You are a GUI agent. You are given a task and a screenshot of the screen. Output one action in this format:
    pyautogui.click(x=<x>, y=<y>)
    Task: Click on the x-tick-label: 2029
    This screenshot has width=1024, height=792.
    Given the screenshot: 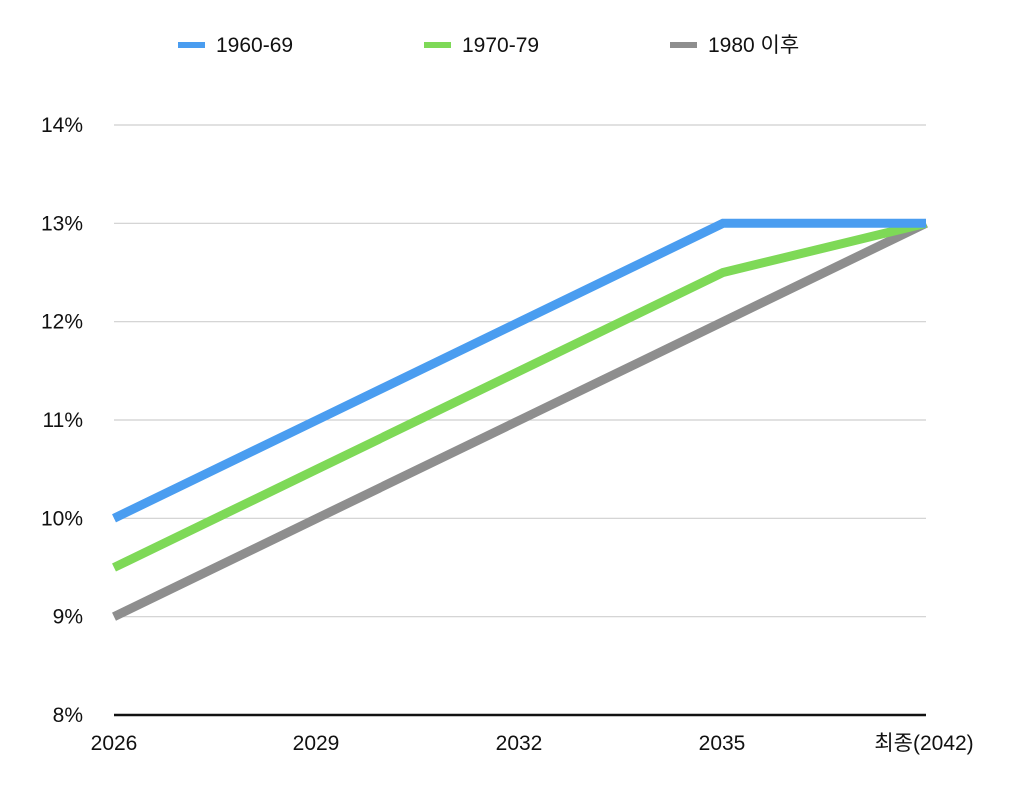 What is the action you would take?
    pyautogui.click(x=316, y=743)
    